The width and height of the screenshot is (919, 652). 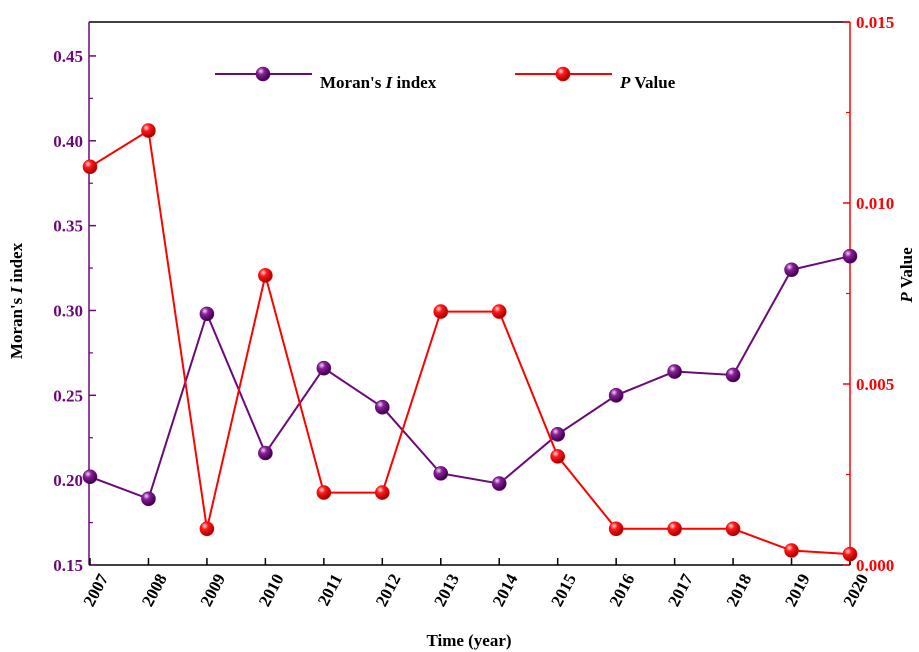 What do you see at coordinates (68, 141) in the screenshot?
I see `left-axis-tick-label: 0.40` at bounding box center [68, 141].